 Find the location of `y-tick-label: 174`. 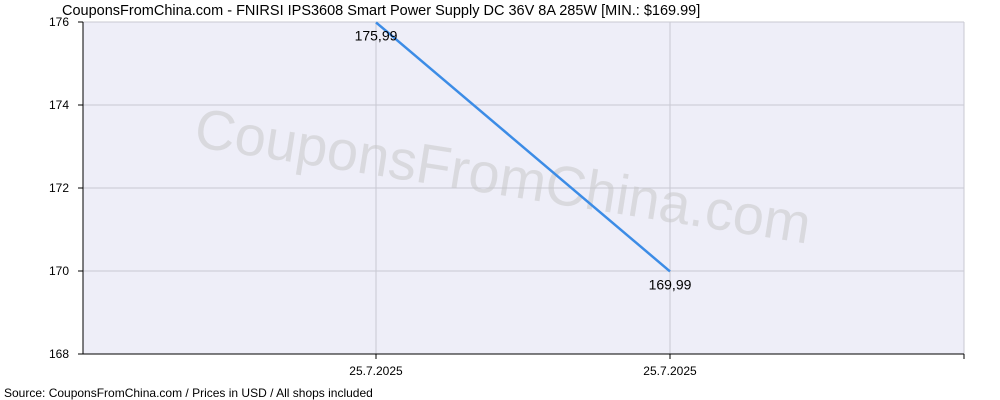

y-tick-label: 174 is located at coordinates (59, 105).